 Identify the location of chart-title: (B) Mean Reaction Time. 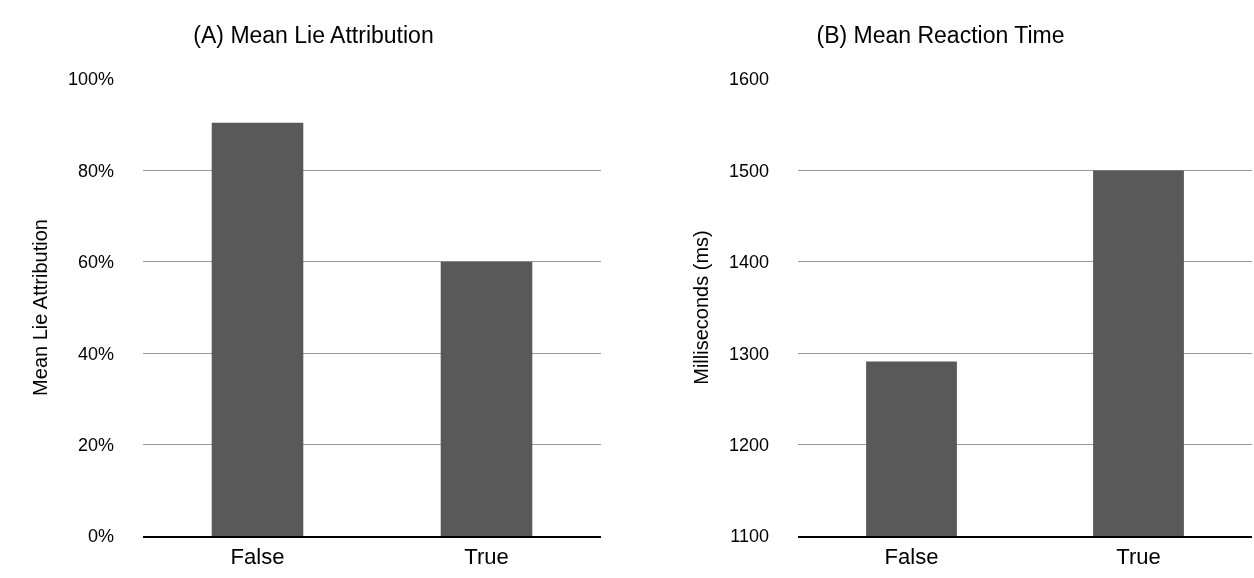
(940, 35).